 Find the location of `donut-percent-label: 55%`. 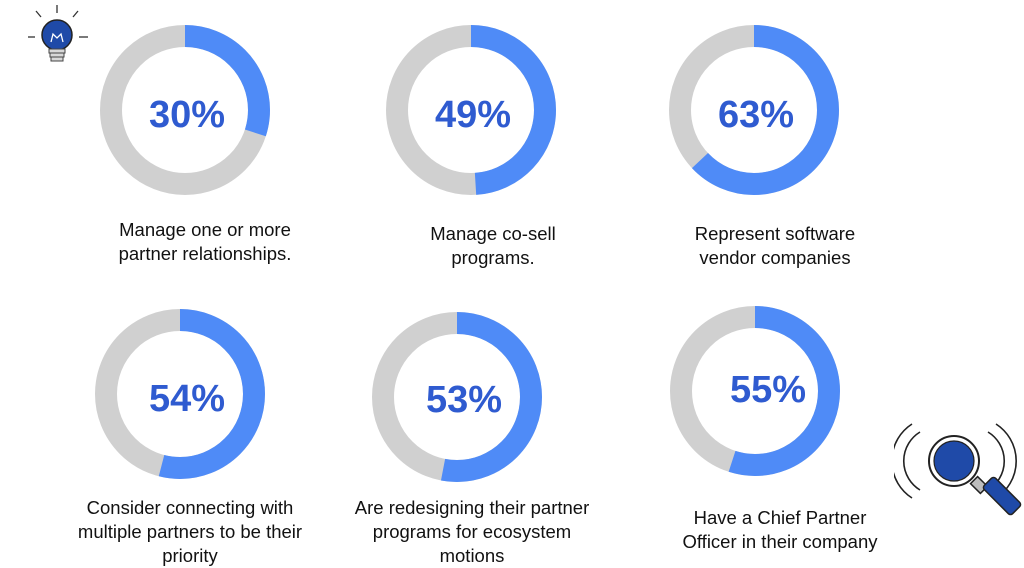

donut-percent-label: 55% is located at coordinates (768, 390).